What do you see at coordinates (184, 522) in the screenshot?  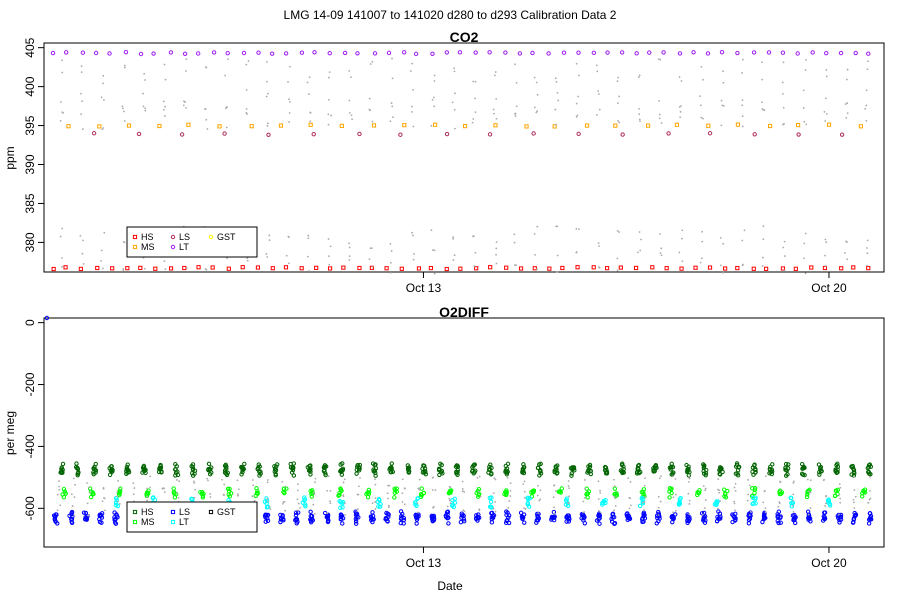 I see `legend-label: LT` at bounding box center [184, 522].